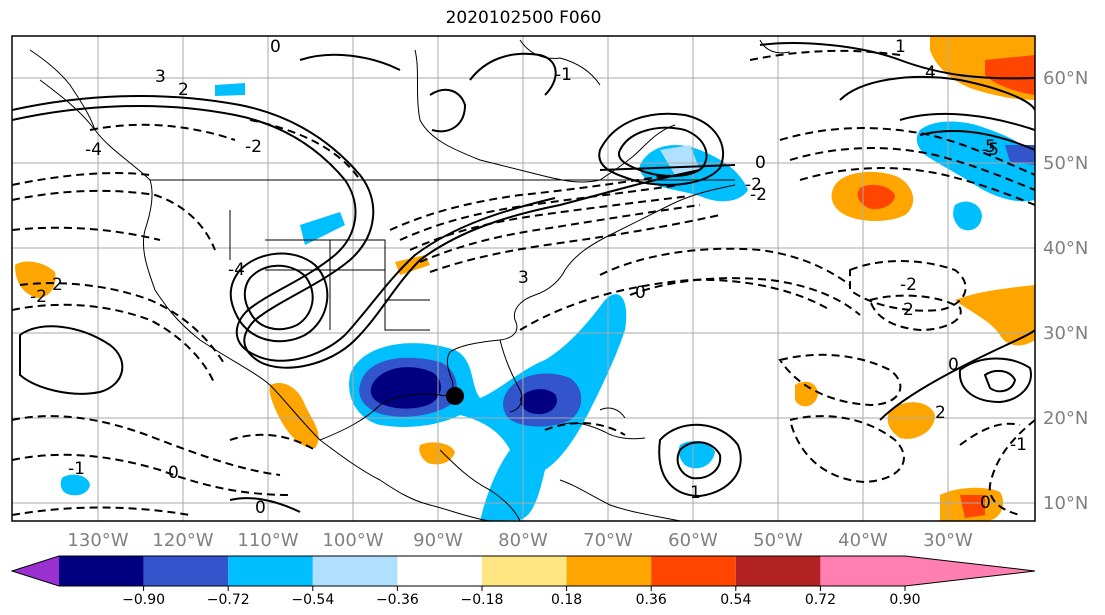  I want to click on storm-center-marker, so click(455, 396).